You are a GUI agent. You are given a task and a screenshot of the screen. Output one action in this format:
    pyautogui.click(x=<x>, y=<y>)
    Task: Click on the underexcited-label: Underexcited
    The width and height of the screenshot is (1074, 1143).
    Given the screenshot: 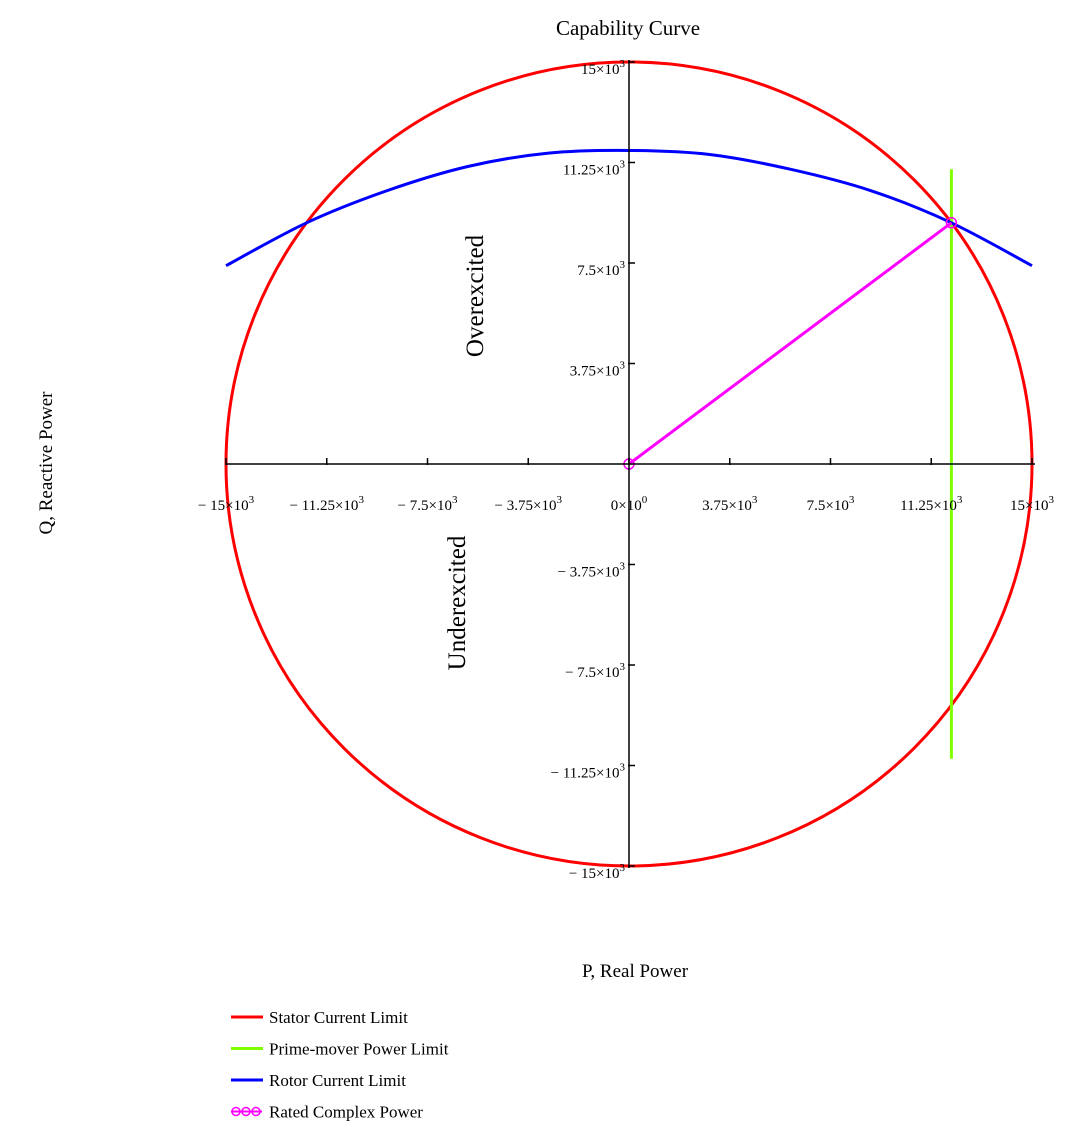 What is the action you would take?
    pyautogui.click(x=457, y=602)
    